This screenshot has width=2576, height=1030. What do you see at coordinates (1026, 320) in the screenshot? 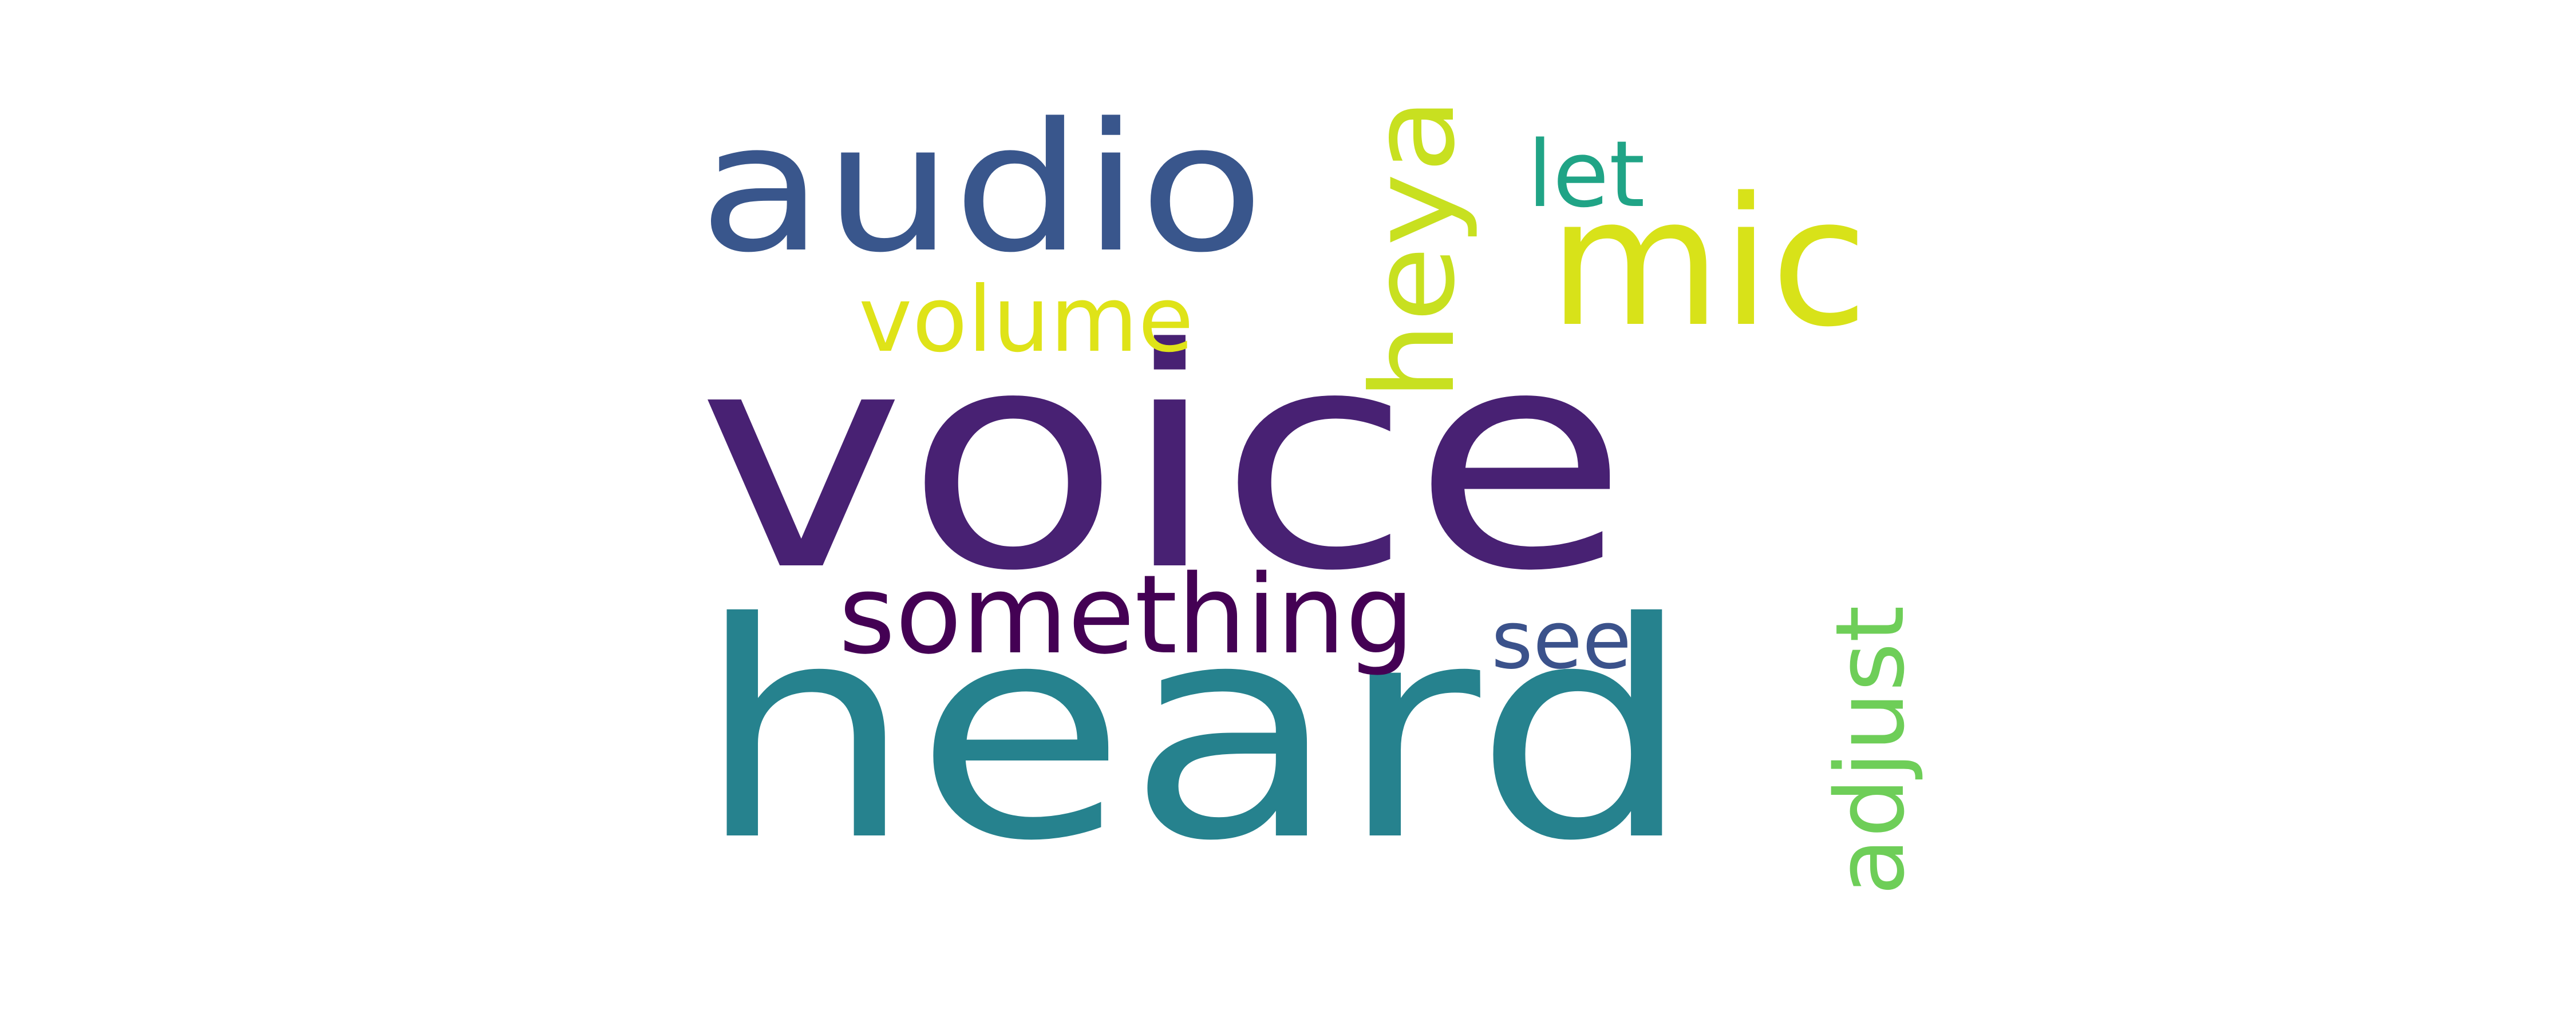
I see `word-volume: volume` at bounding box center [1026, 320].